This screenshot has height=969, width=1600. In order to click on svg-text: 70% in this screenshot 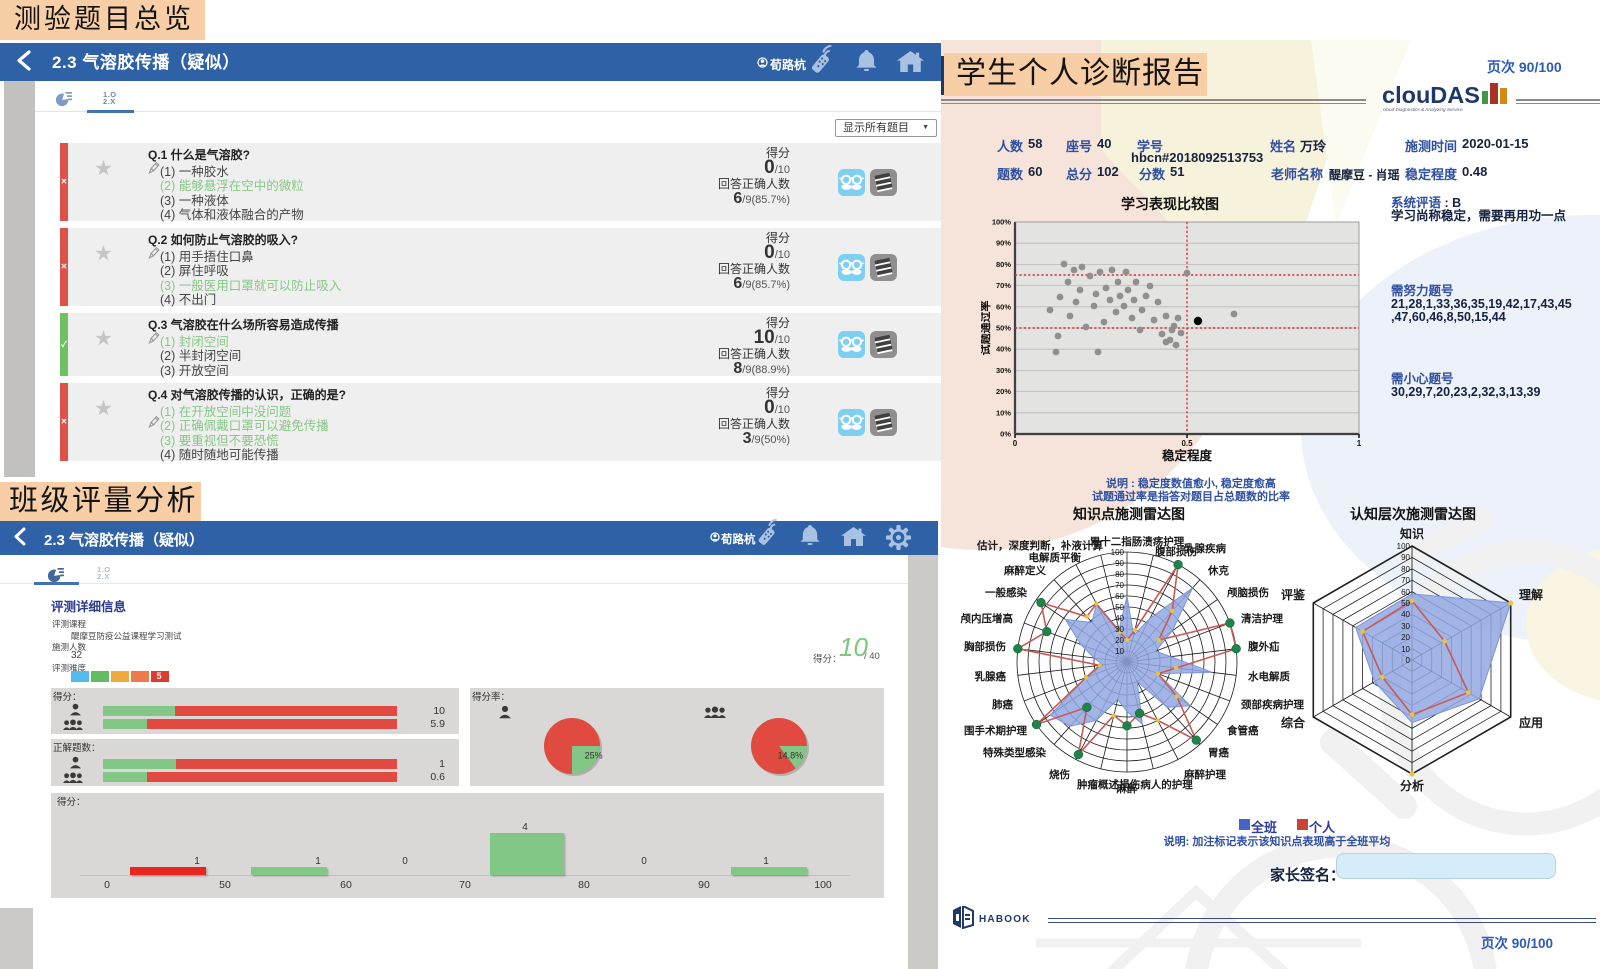, I will do `click(1003, 285)`.